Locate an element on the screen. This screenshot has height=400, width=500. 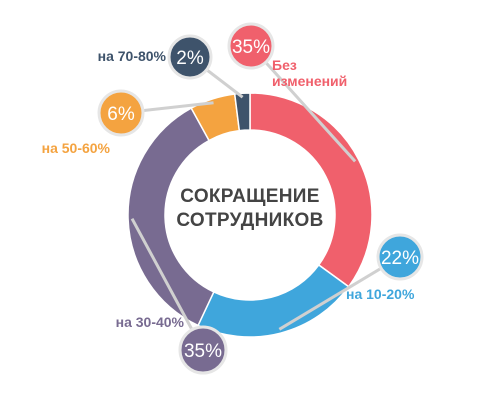
percent-label-1: 35% is located at coordinates (251, 47).